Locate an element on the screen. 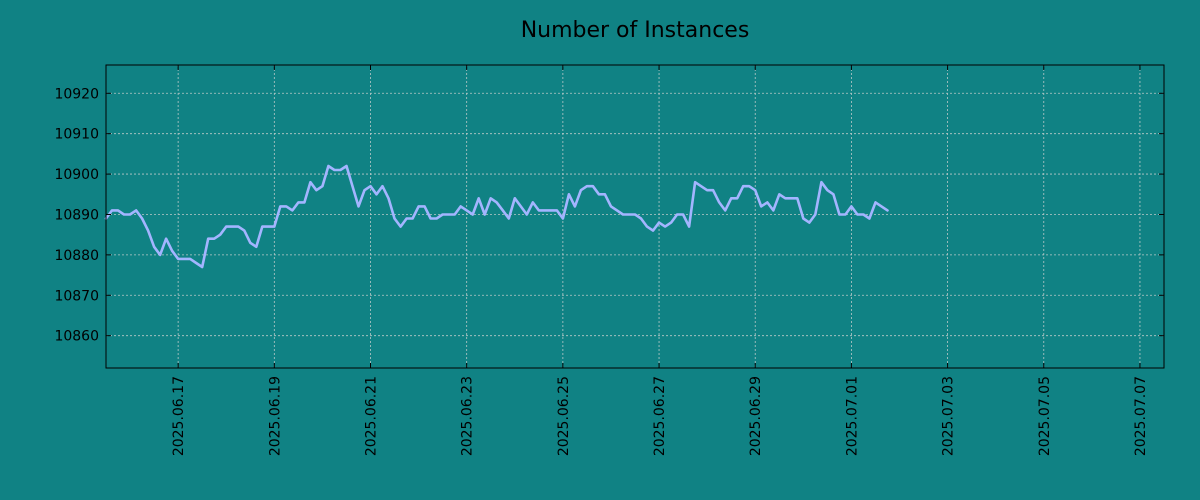 This screenshot has height=500, width=1200. x-tick-label: 2025.06.21 is located at coordinates (372, 416).